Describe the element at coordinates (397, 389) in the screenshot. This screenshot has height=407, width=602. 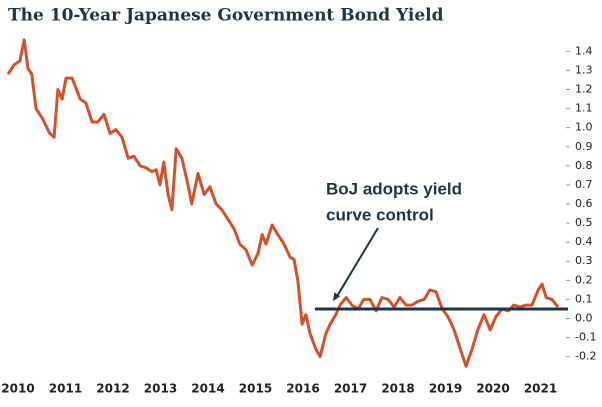
I see `x-tick-label: 2018` at that location.